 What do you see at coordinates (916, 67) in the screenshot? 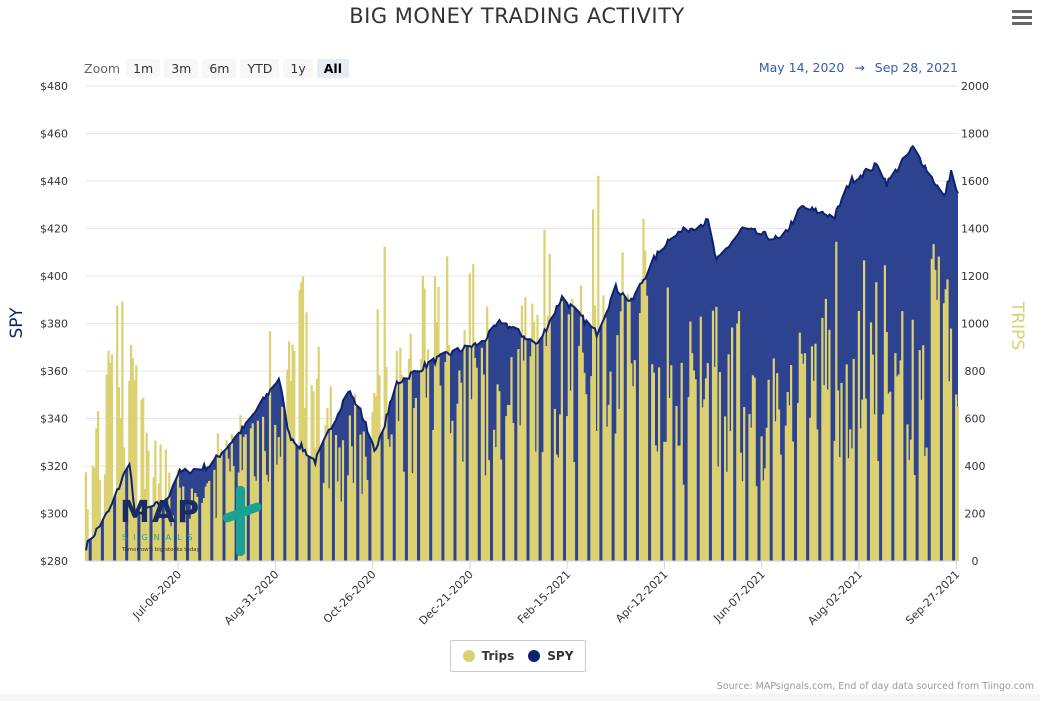
I see `range-to: Sep 28, 2021` at bounding box center [916, 67].